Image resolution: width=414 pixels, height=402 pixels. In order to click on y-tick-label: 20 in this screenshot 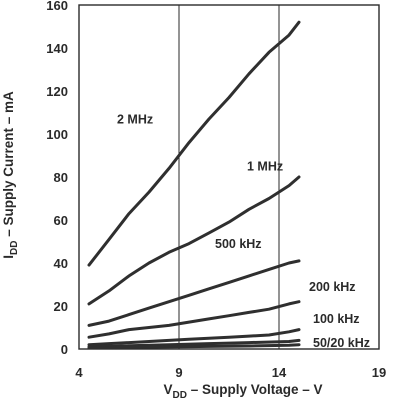, I will do `click(61, 306)`.